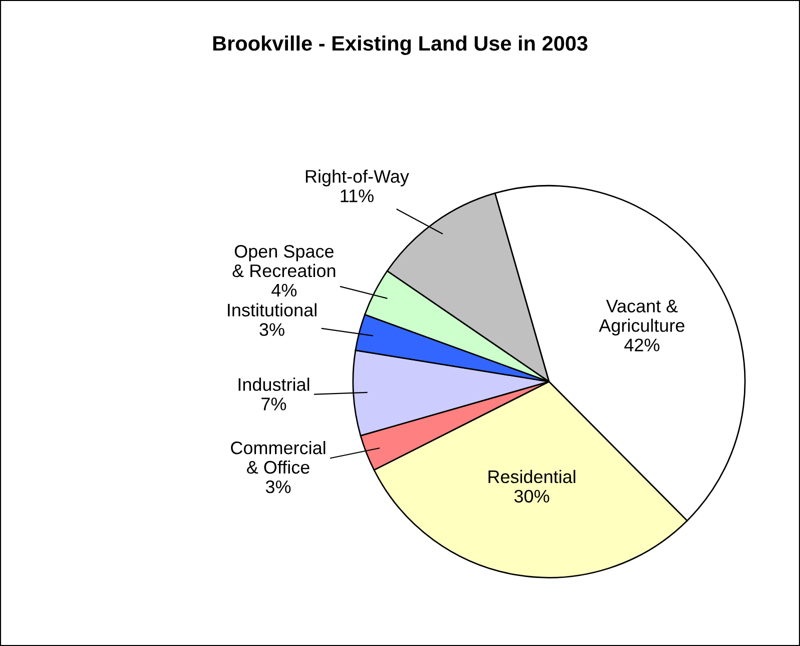  I want to click on slice-label: Right-of-Way, so click(358, 178).